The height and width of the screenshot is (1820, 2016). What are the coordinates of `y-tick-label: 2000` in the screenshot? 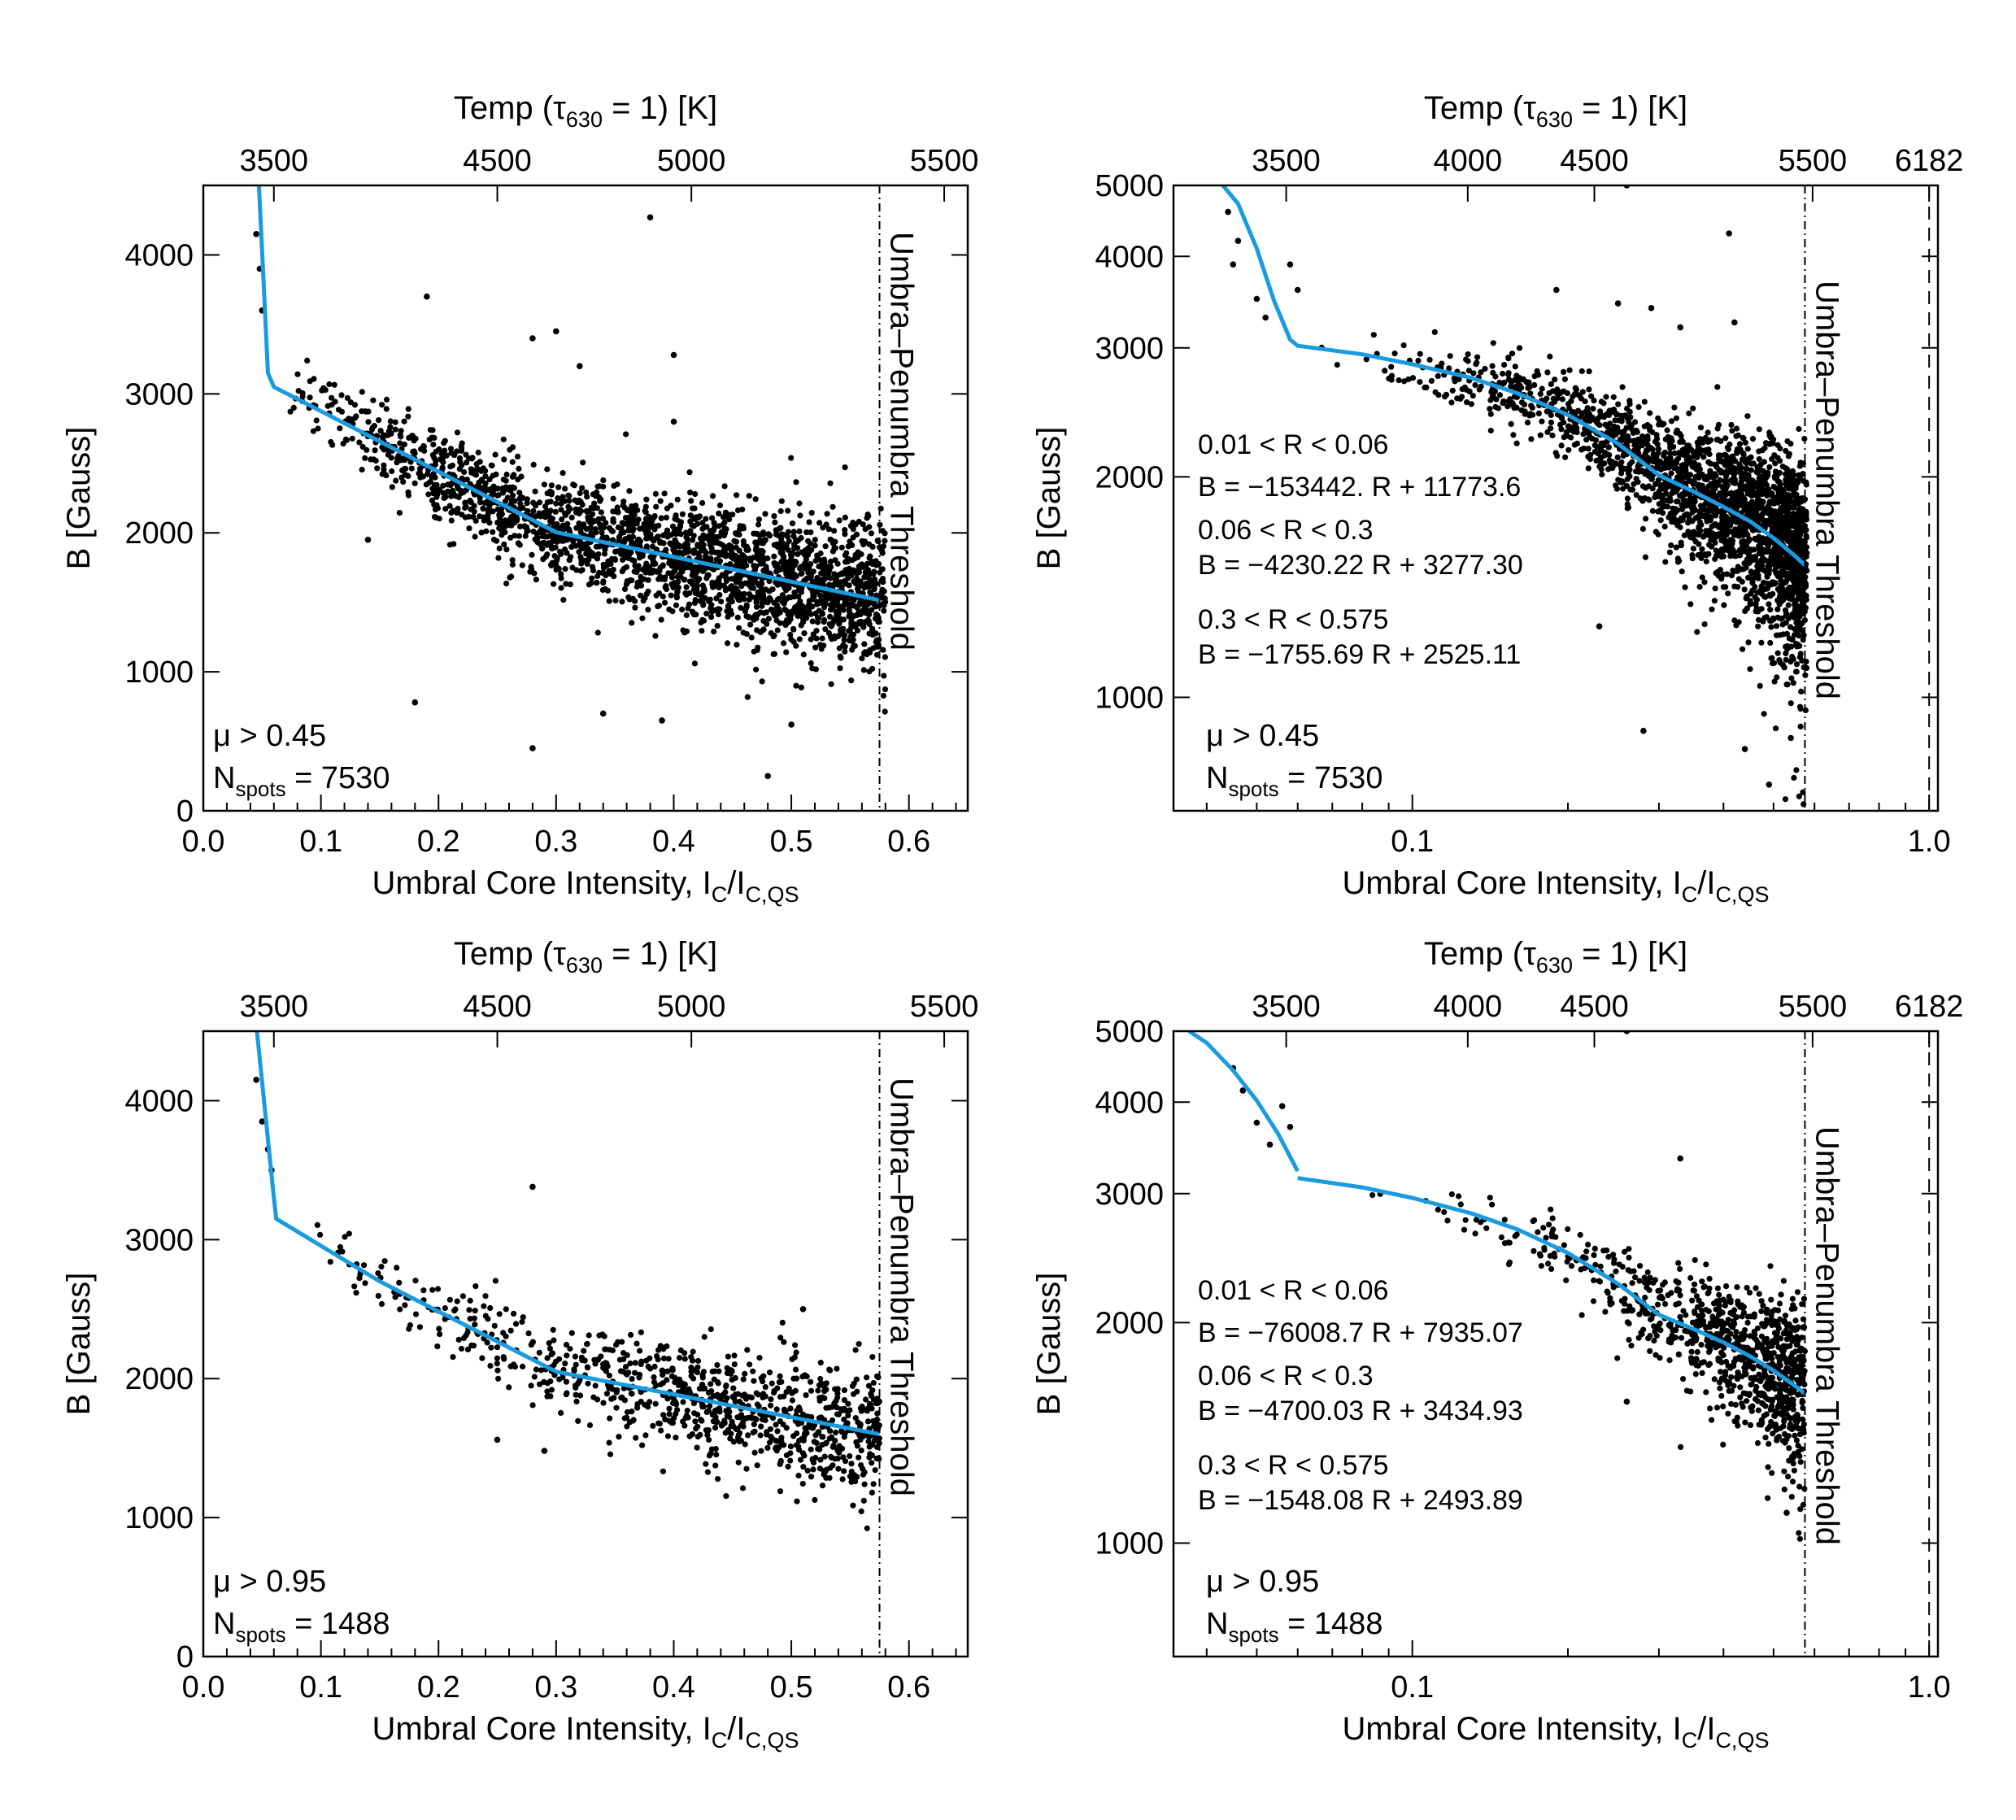 It's located at (159, 533).